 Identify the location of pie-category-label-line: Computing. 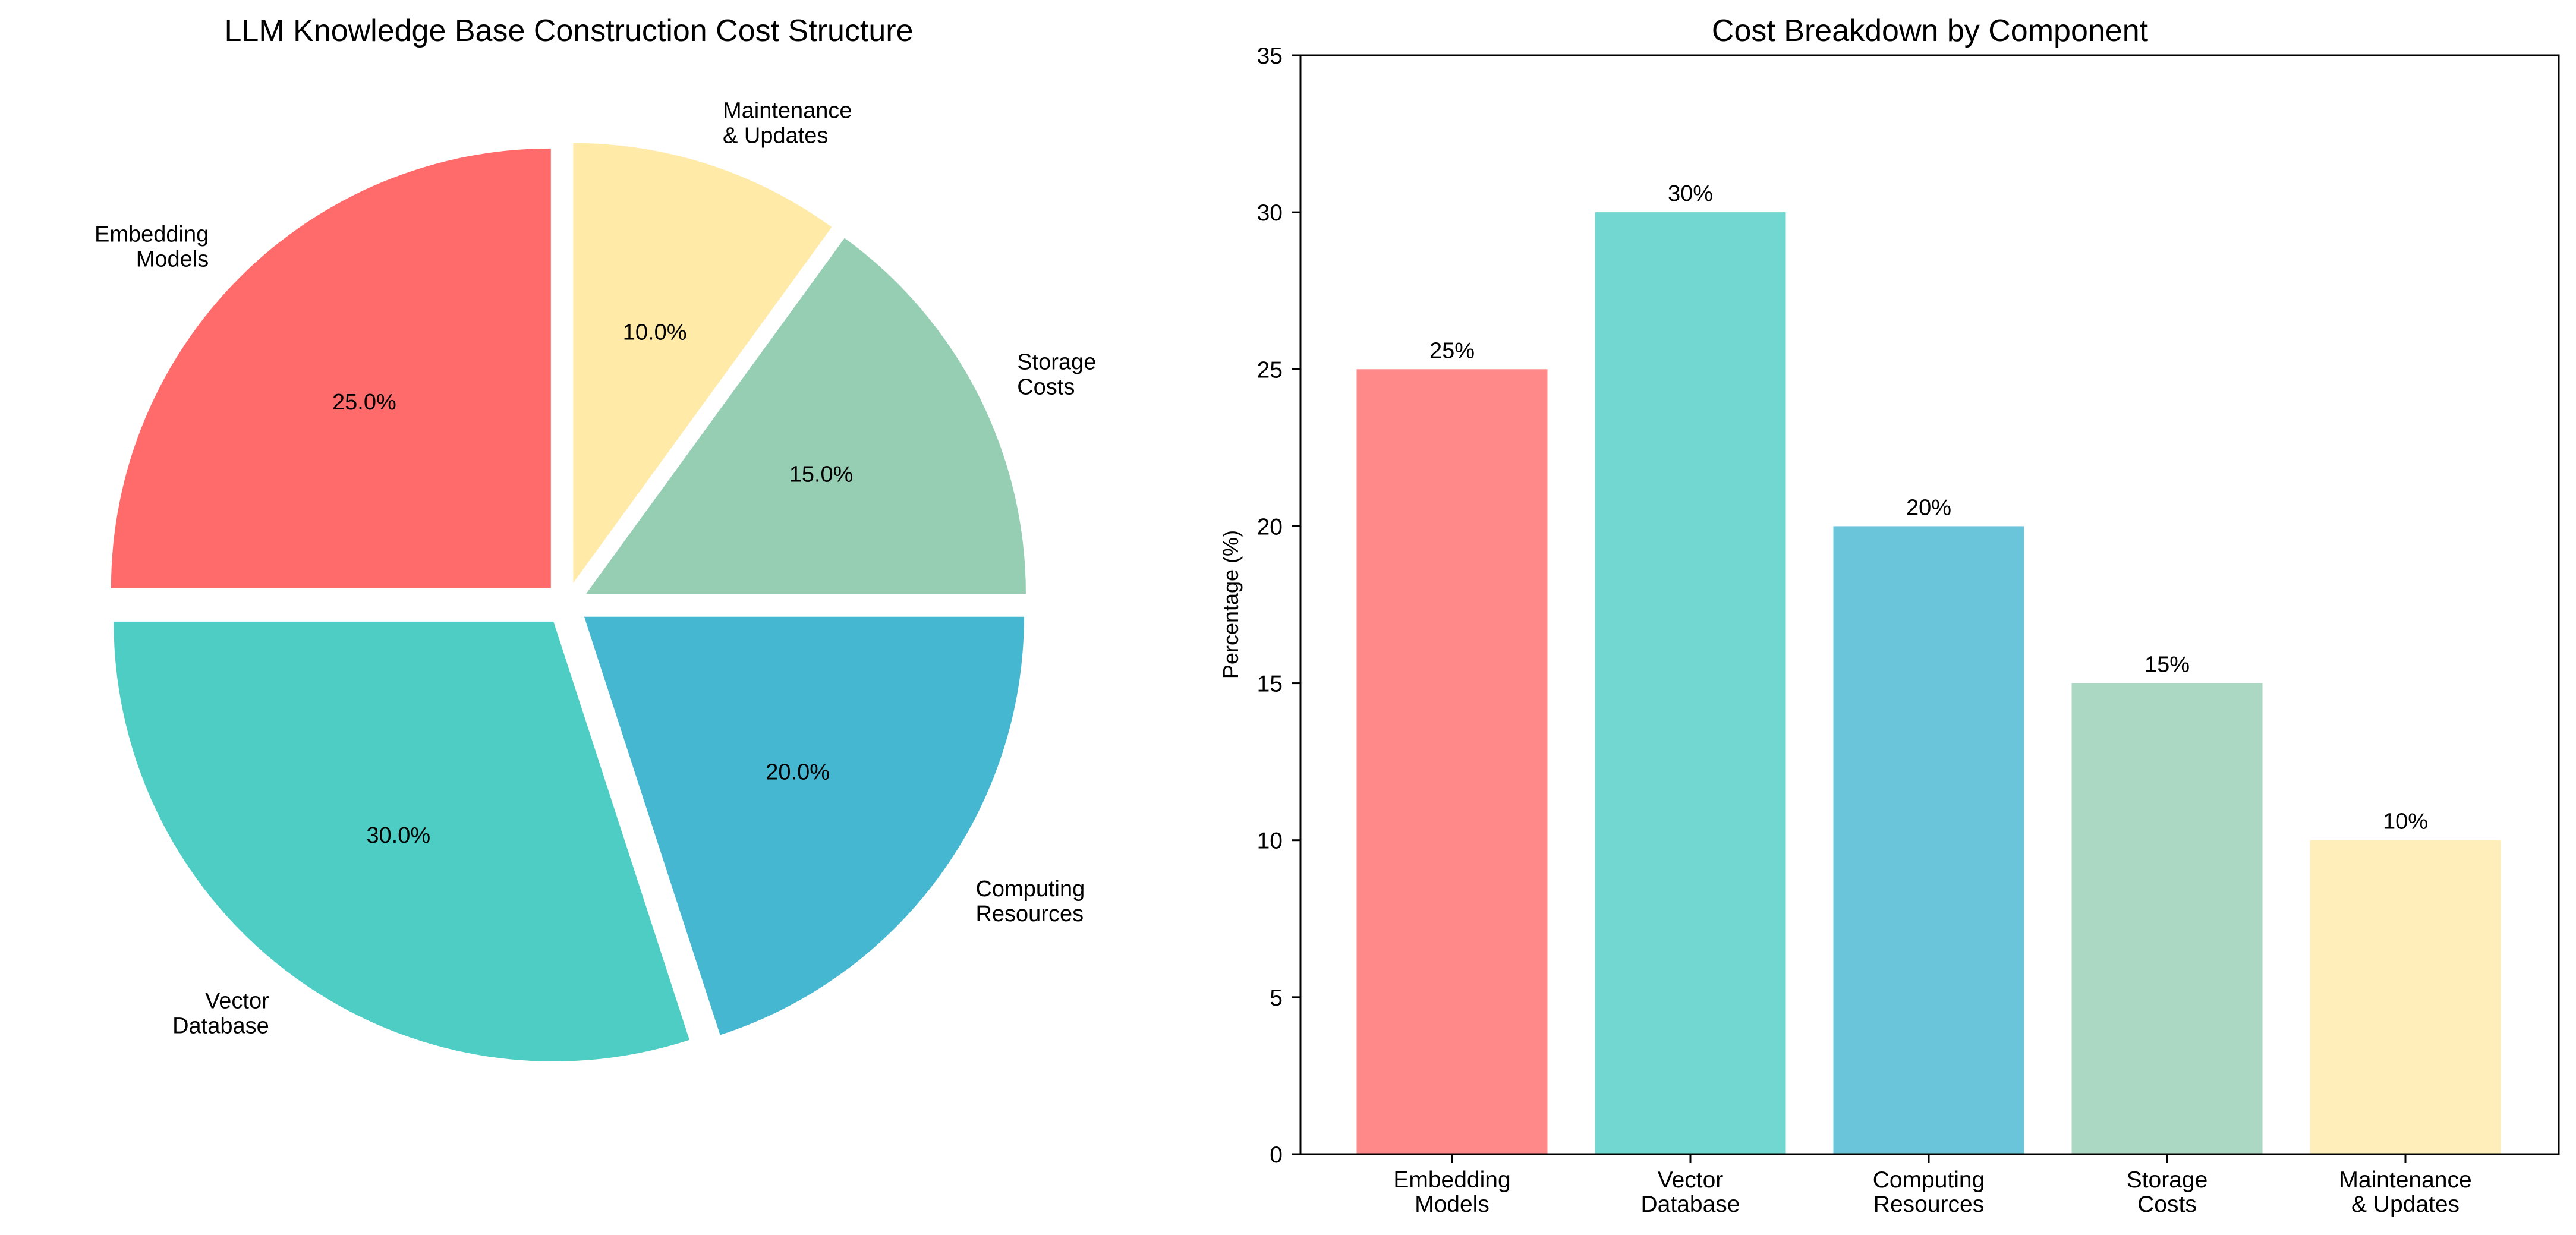
(1030, 889).